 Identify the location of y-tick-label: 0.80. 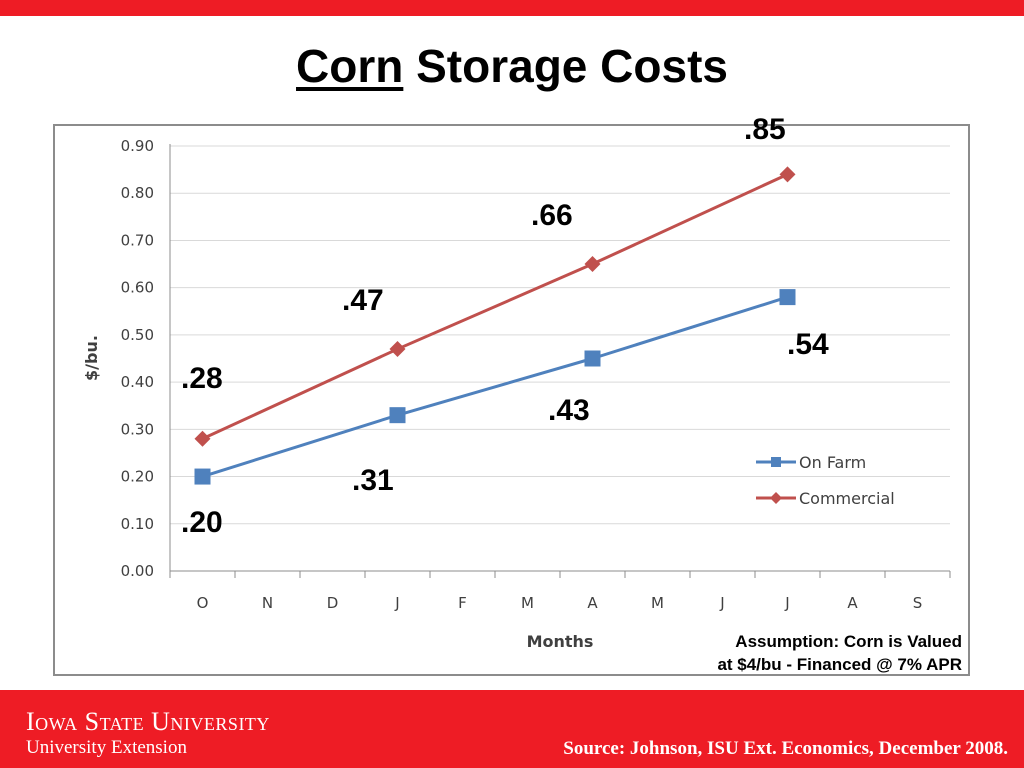
(137, 193).